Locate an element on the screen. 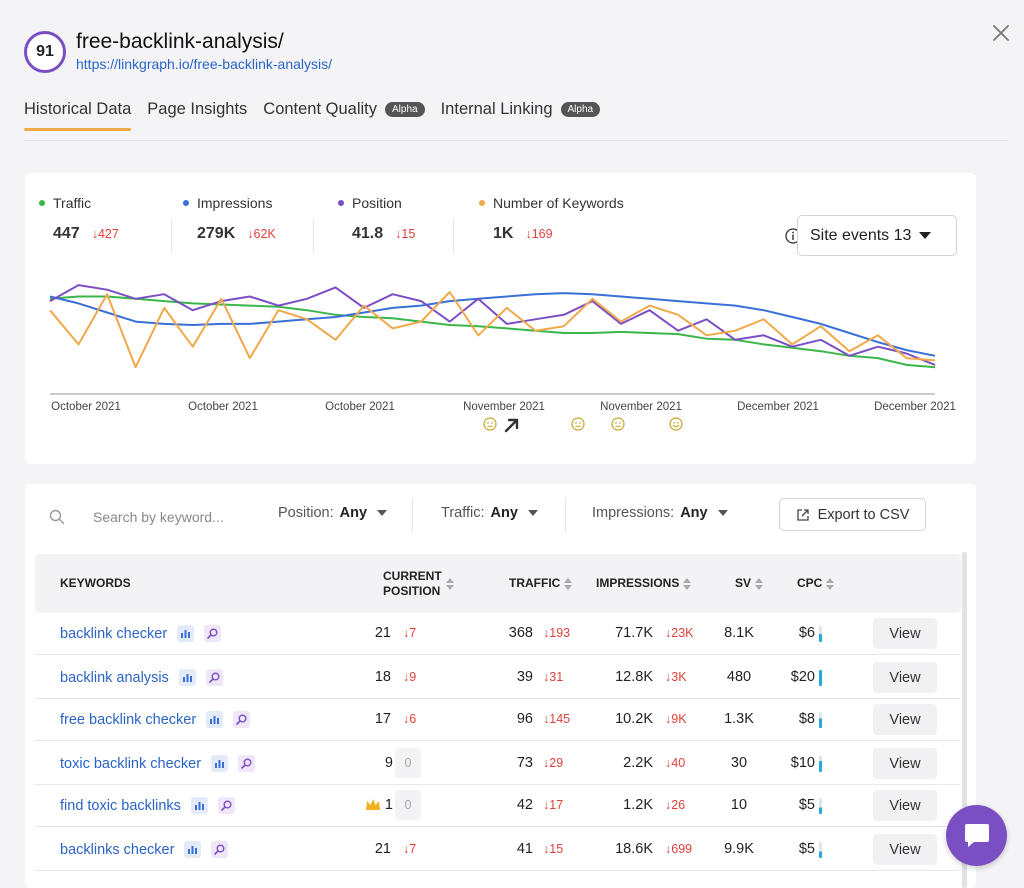  chat-button is located at coordinates (976, 835).